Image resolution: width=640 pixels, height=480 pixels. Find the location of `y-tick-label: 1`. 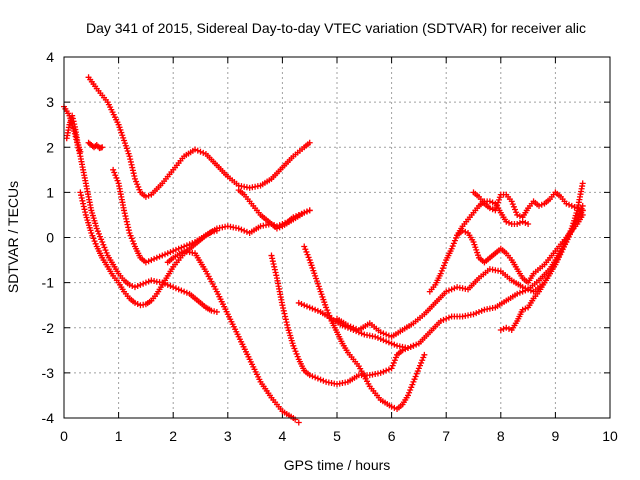

y-tick-label: 1 is located at coordinates (50, 192).